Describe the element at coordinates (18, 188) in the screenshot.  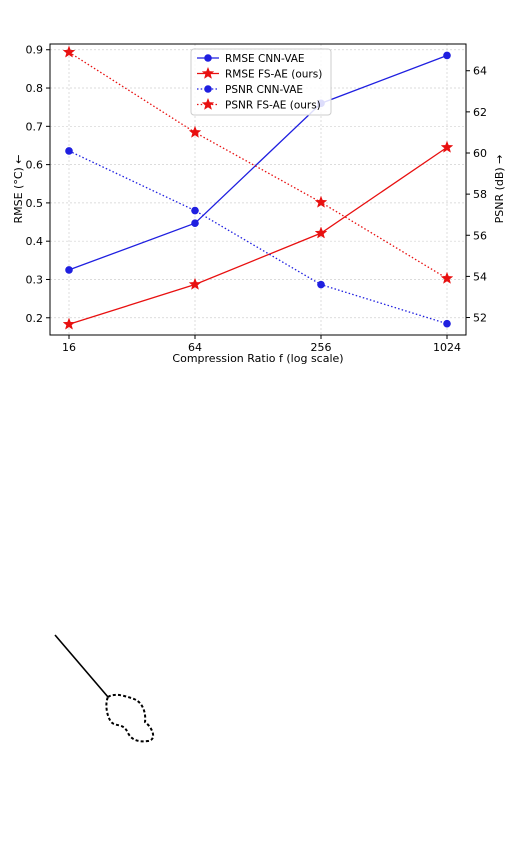
I see `y-axis-left-label: RMSE (°C) ←` at that location.